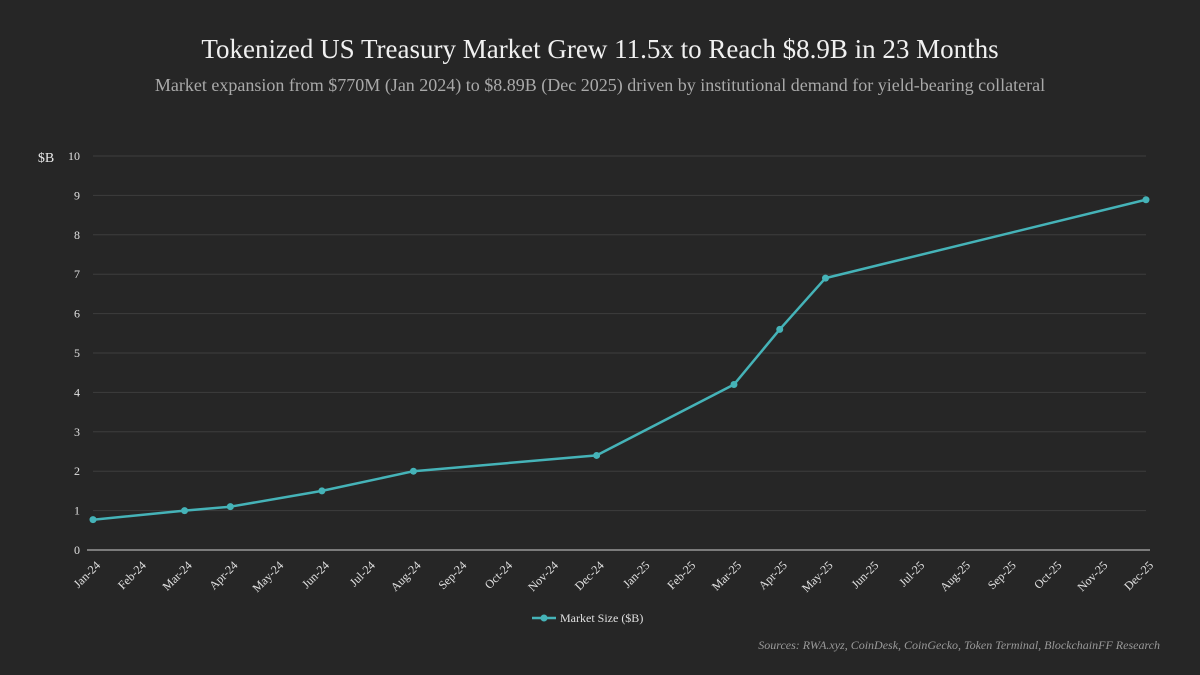  Describe the element at coordinates (726, 575) in the screenshot. I see `x-tick-label: Mar-25` at that location.